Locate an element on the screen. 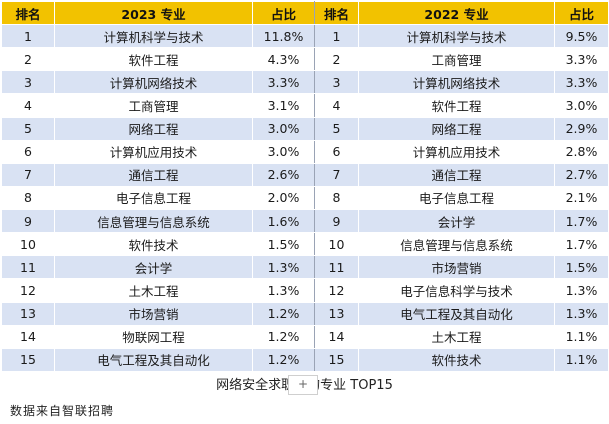 The width and height of the screenshot is (609, 424). table-row: 13 市场营销 1.2% 13 电气工程及其自动化 1.3% is located at coordinates (305, 313).